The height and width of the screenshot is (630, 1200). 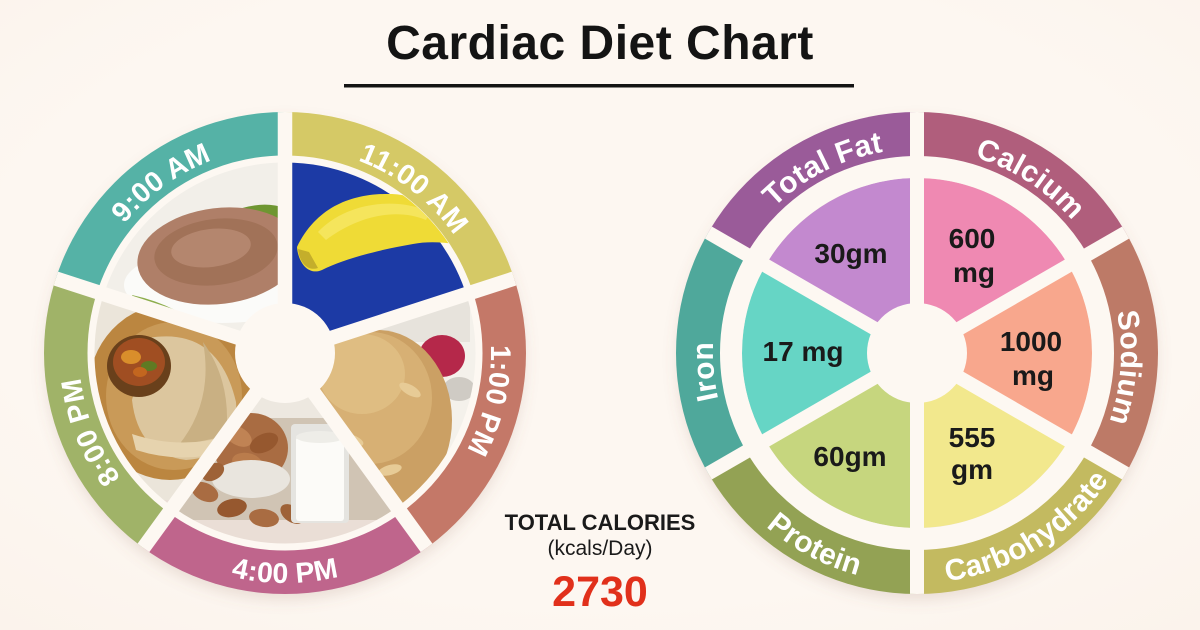 I want to click on svg-text: Cardiac Diet Chart, so click(x=600, y=43).